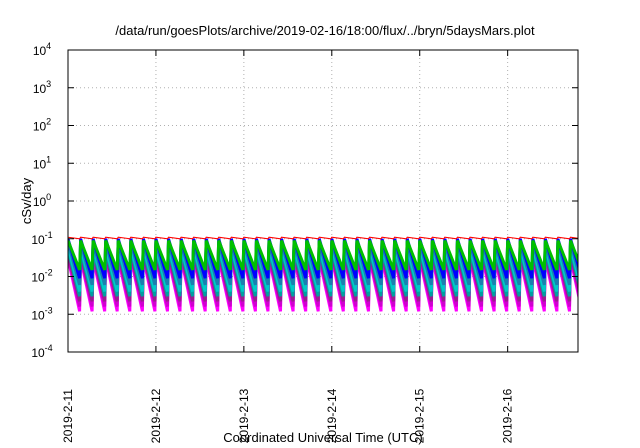  What do you see at coordinates (42, 49) in the screenshot?
I see `y-tick-label: 10⁴` at bounding box center [42, 49].